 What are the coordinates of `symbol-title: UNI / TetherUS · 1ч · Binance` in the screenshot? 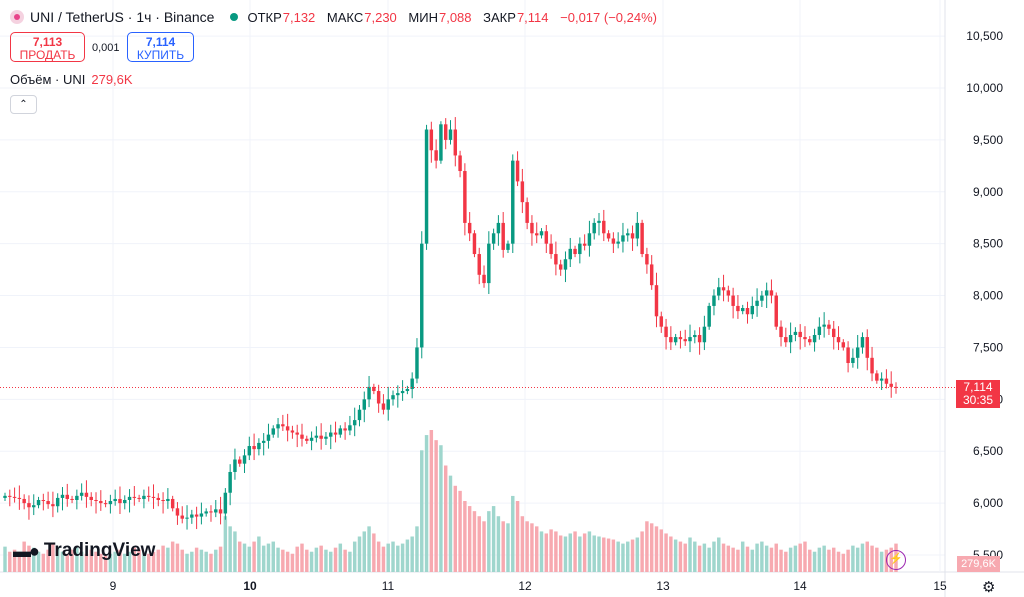 It's located at (122, 17).